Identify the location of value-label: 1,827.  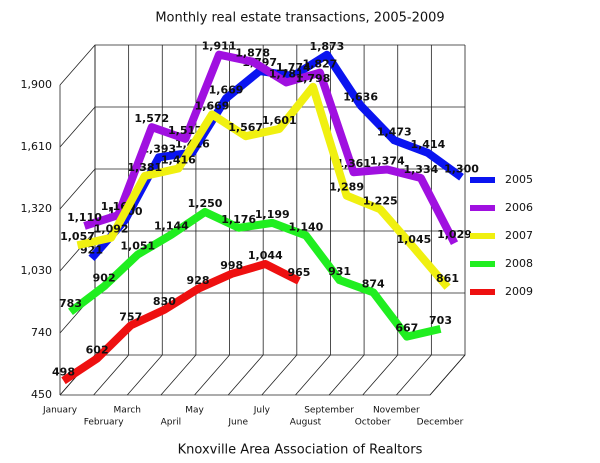
(320, 64).